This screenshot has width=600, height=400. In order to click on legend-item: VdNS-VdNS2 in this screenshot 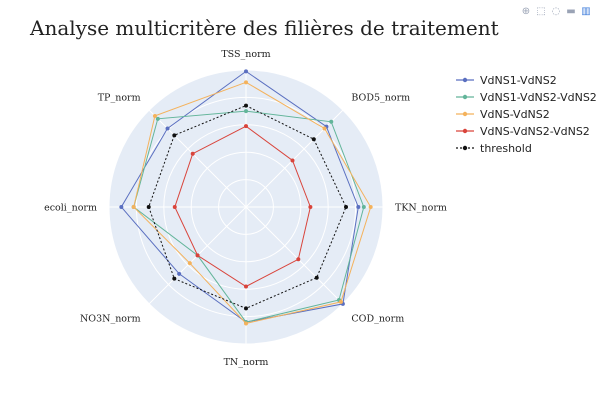, I will do `click(503, 114)`.